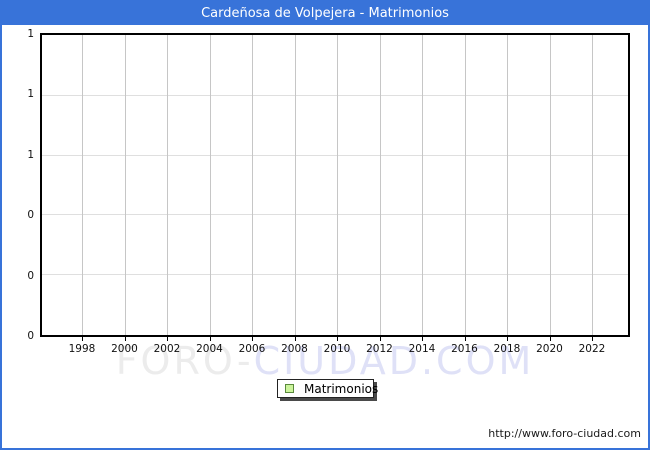 The width and height of the screenshot is (650, 450). I want to click on x-tick-label: 2012, so click(379, 349).